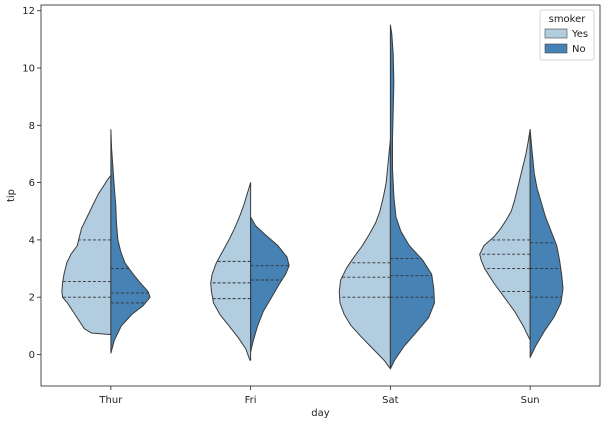 The width and height of the screenshot is (606, 425). I want to click on x-tick-label: Sat, so click(390, 400).